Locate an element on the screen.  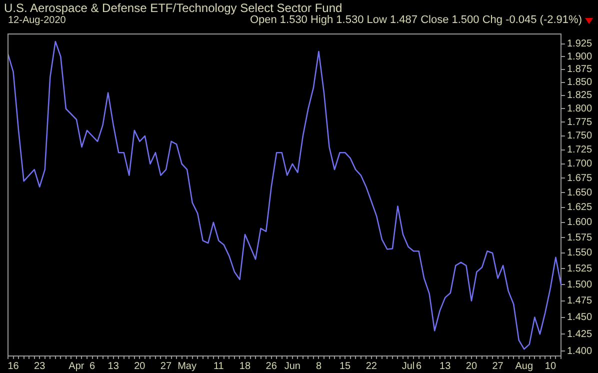
y-tick-label: 1.625 is located at coordinates (579, 208).